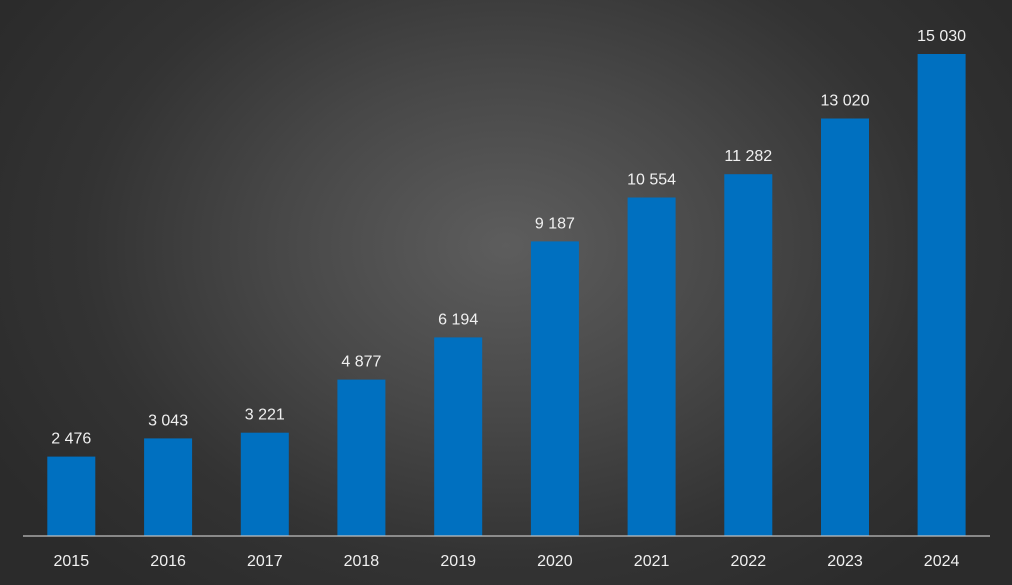 The image size is (1012, 585). I want to click on data-label-2020: 9 187, so click(555, 223).